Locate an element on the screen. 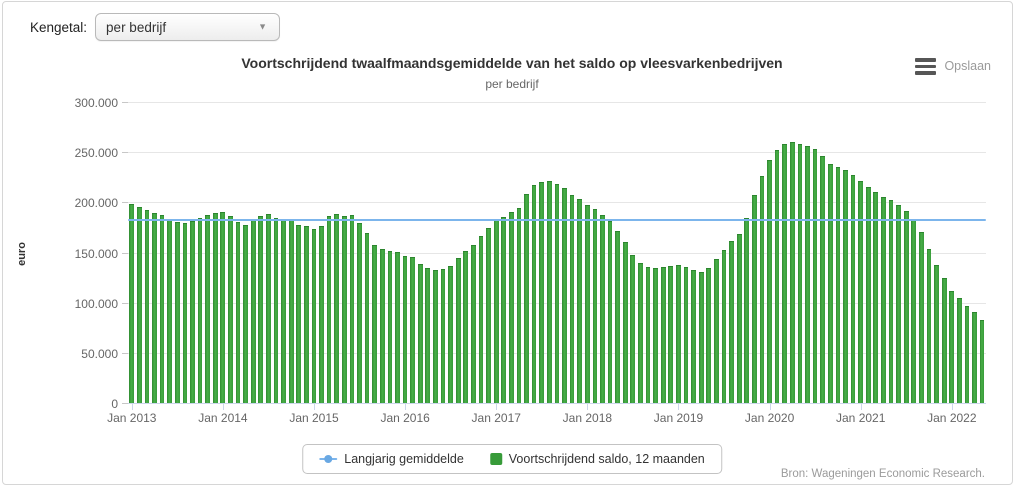 The width and height of the screenshot is (1024, 490). legend-item-average: Langjarig gemiddelde is located at coordinates (391, 459).